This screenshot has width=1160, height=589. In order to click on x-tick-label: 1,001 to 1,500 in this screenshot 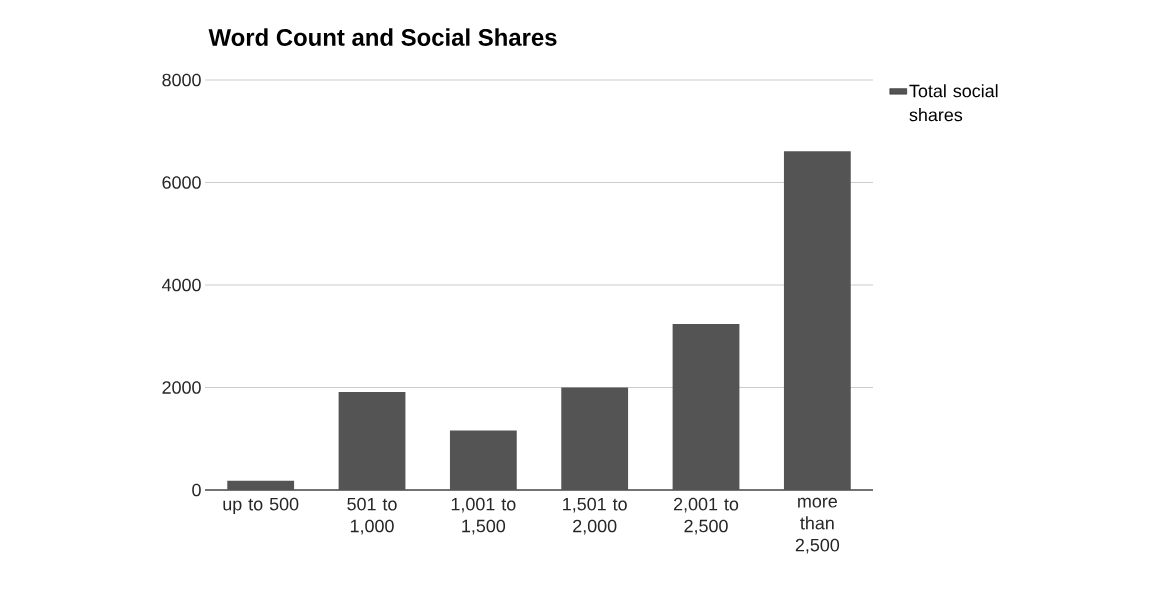, I will do `click(483, 516)`.